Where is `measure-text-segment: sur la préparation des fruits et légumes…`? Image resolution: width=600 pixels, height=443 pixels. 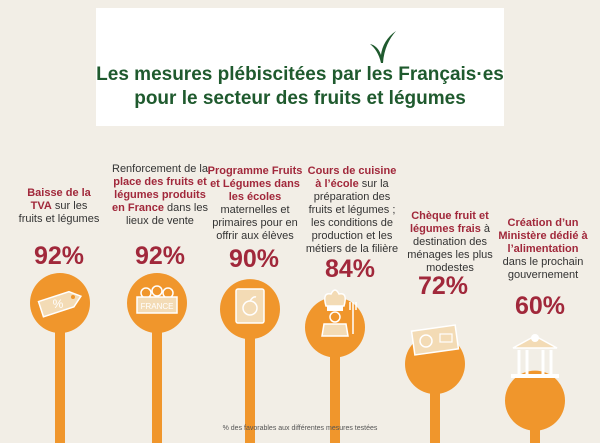 measure-text-segment: sur la préparation des fruits et légumes… is located at coordinates (352, 216).